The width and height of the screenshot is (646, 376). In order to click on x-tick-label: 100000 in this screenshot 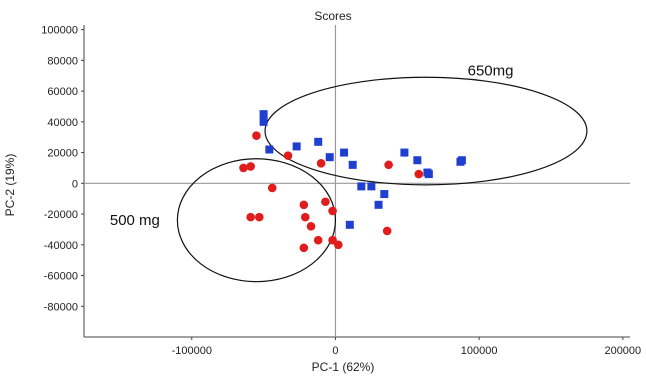, I will do `click(479, 351)`.